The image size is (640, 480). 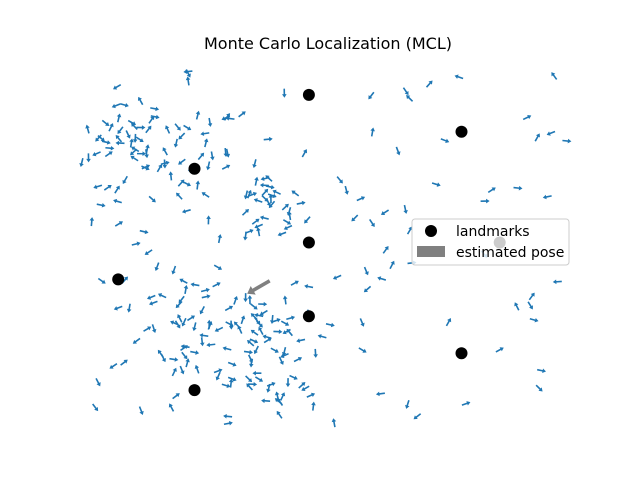 What do you see at coordinates (259, 287) in the screenshot?
I see `estimated-pose-arrow` at bounding box center [259, 287].